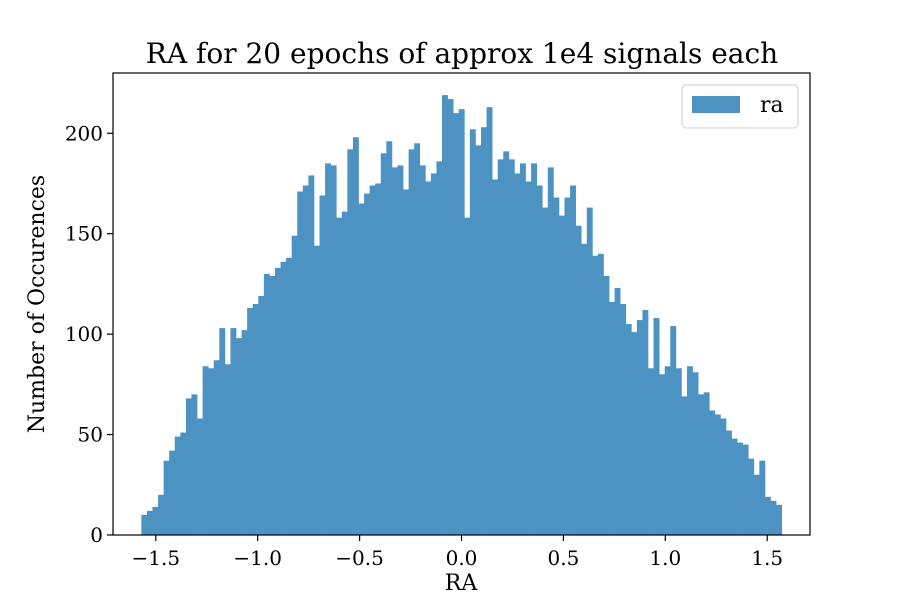 This screenshot has width=900, height=600. I want to click on x-tick-label: 0.0, so click(462, 558).